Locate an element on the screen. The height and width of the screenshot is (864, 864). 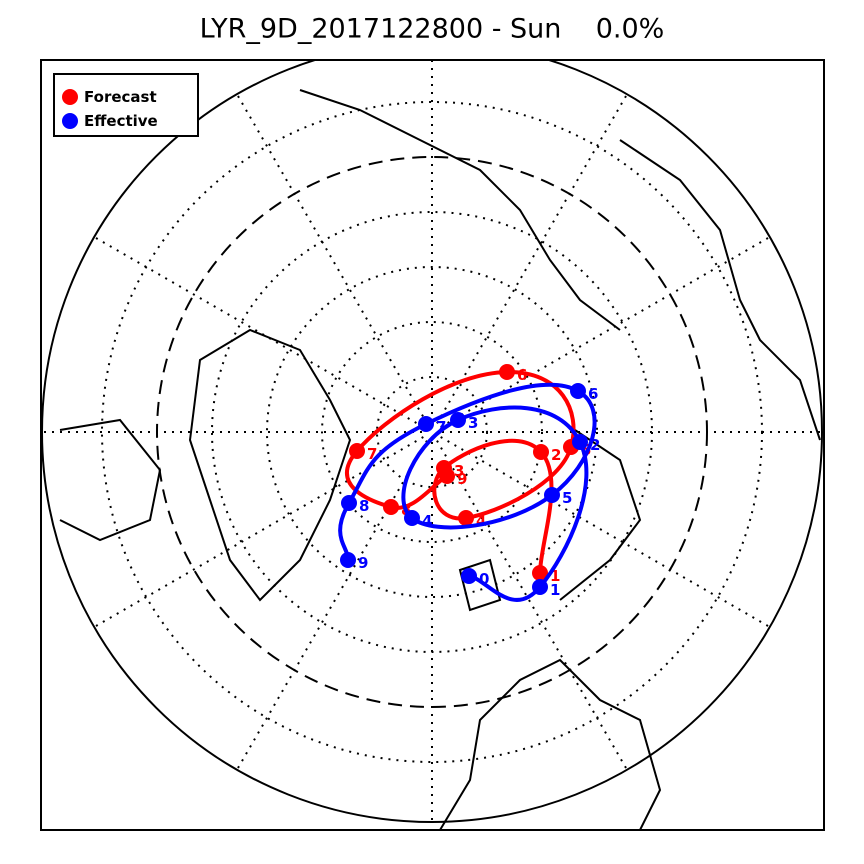
legend-label: Effective is located at coordinates (121, 121).